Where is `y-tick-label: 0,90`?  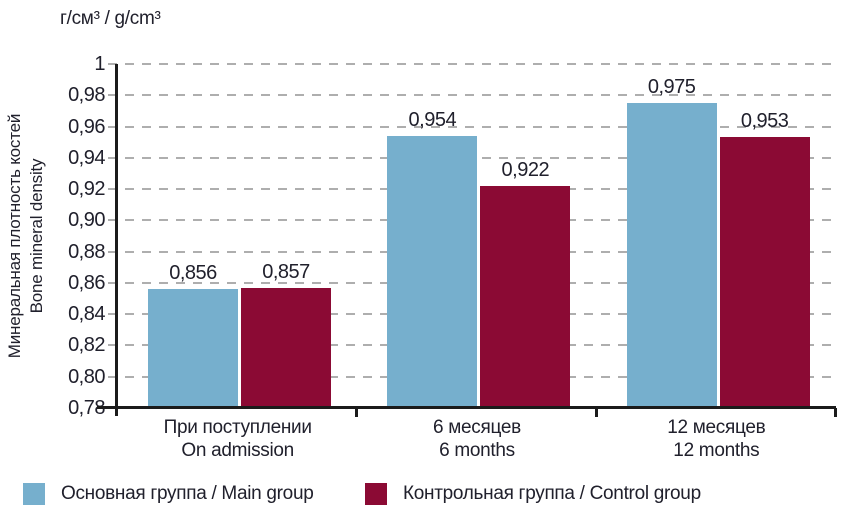
y-tick-label: 0,90 is located at coordinates (86, 220).